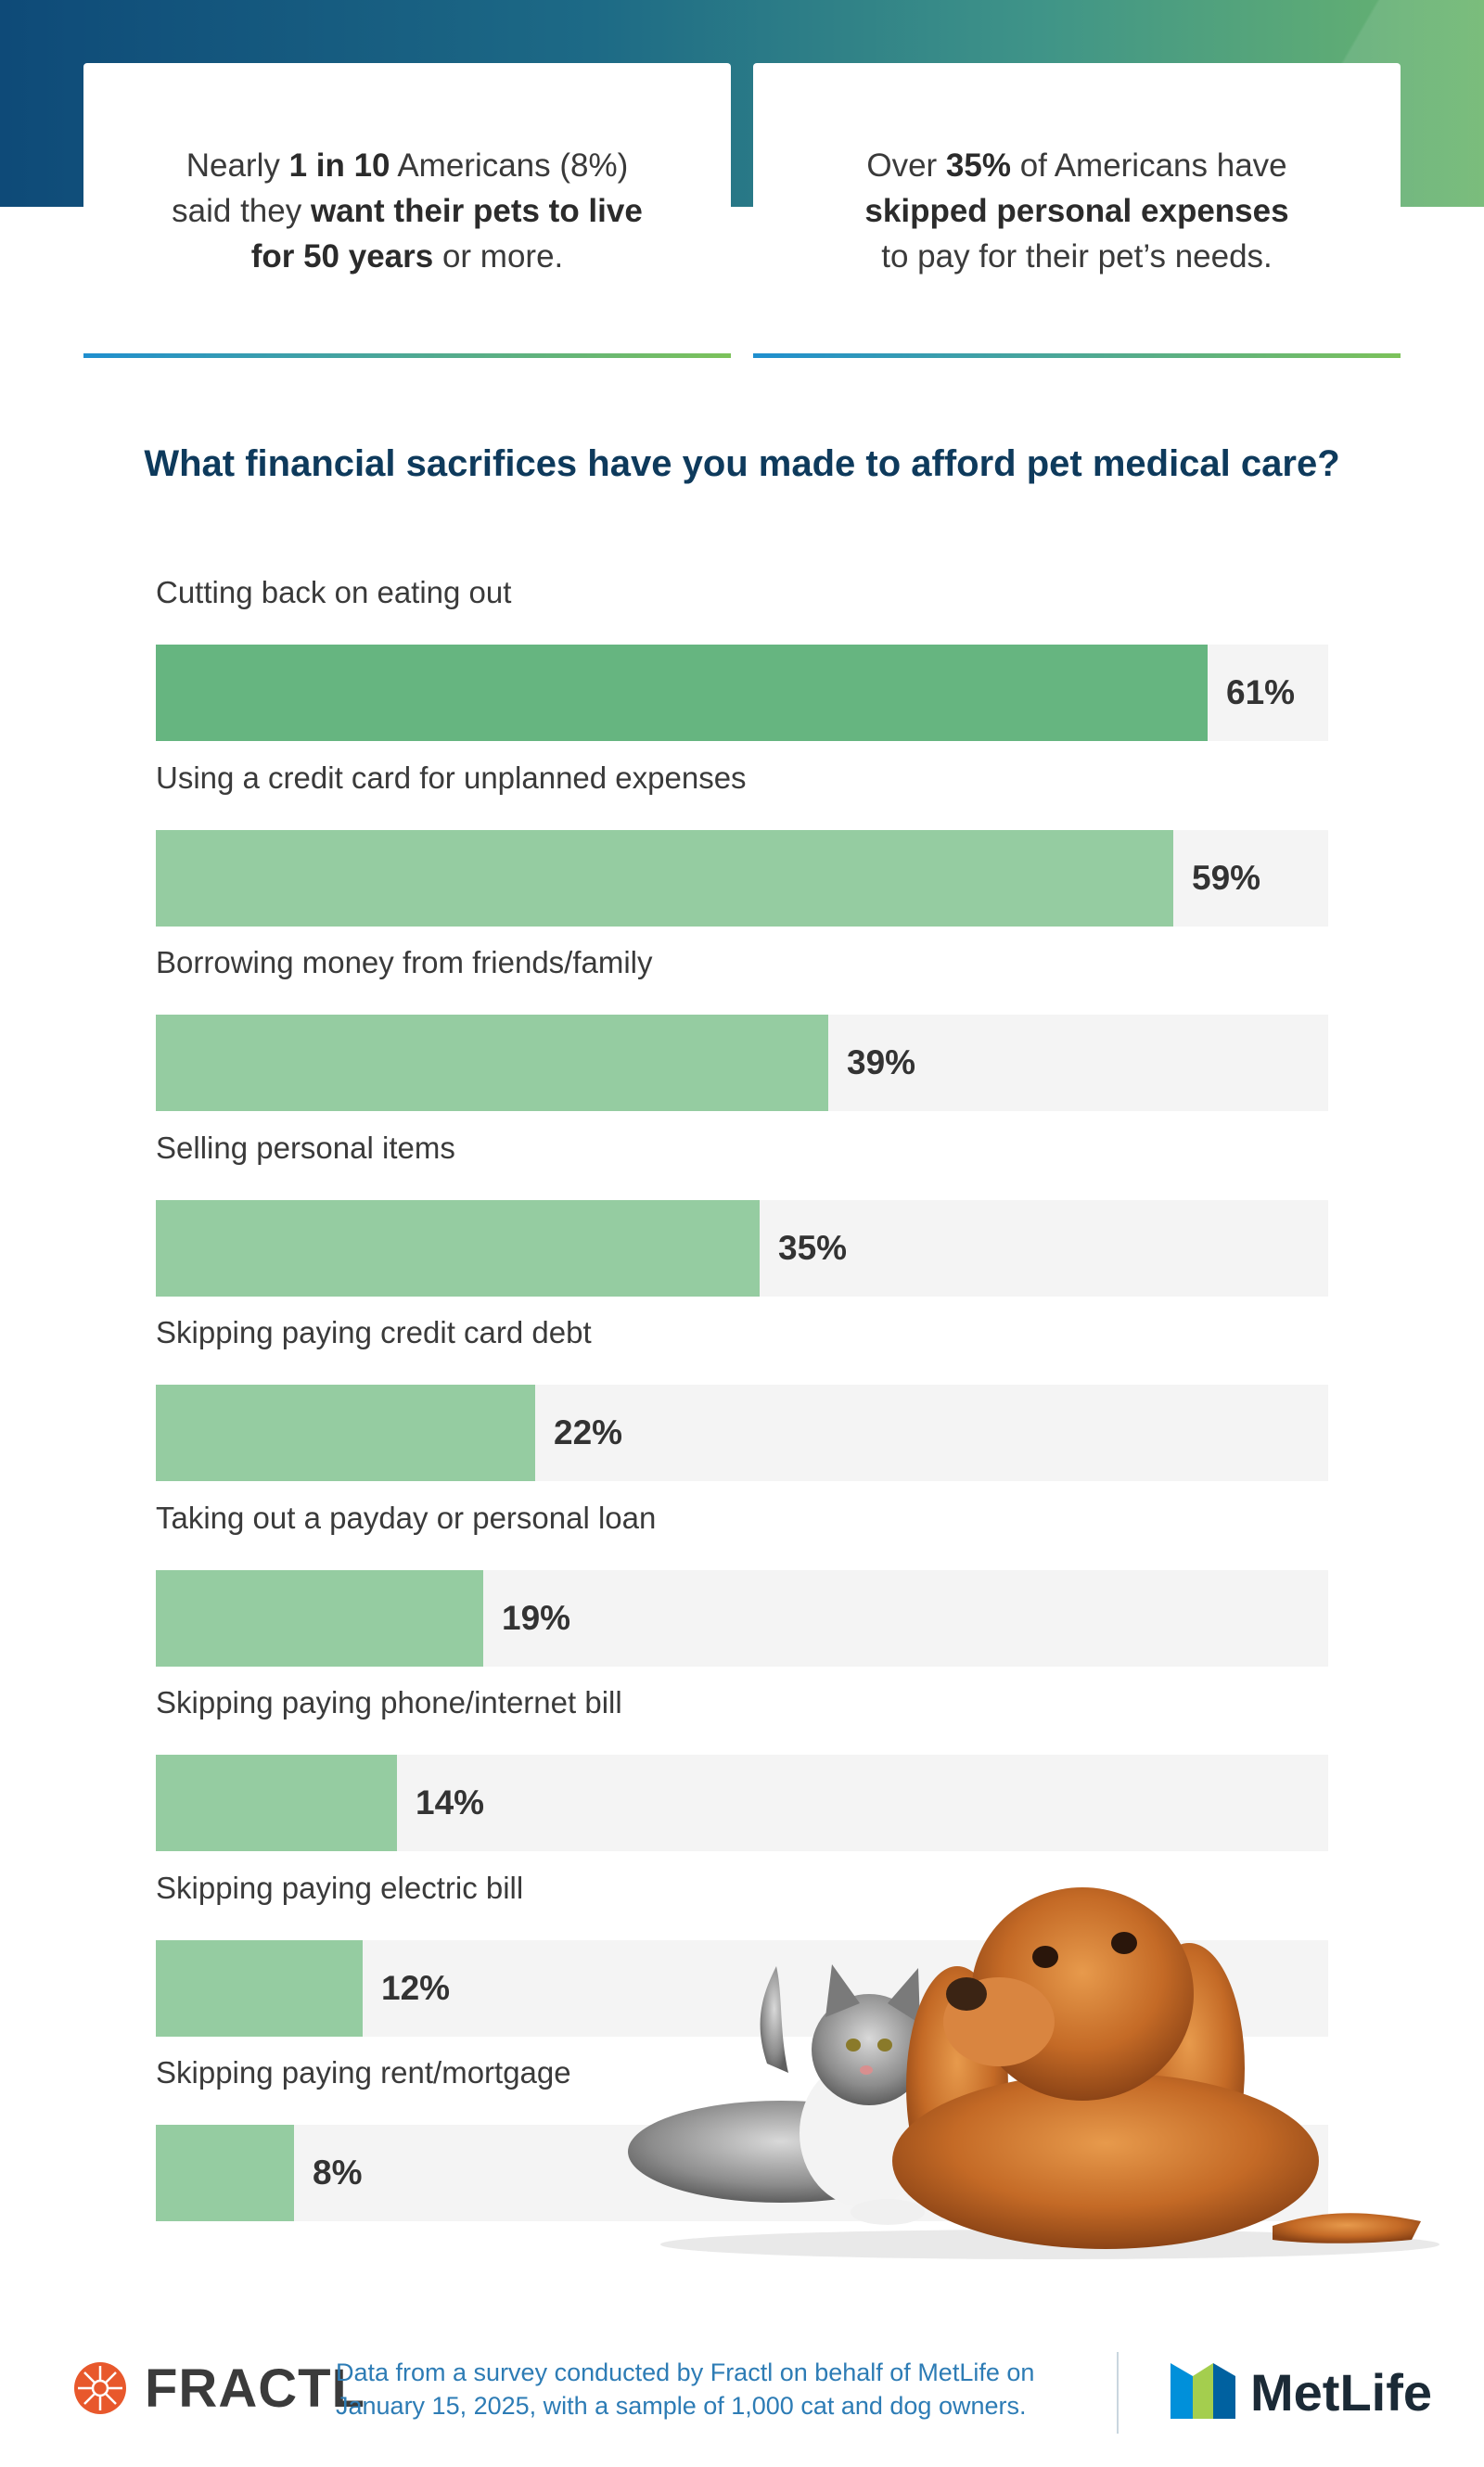 The height and width of the screenshot is (2467, 1484). I want to click on metlife-wordmark: MetLife, so click(1341, 2392).